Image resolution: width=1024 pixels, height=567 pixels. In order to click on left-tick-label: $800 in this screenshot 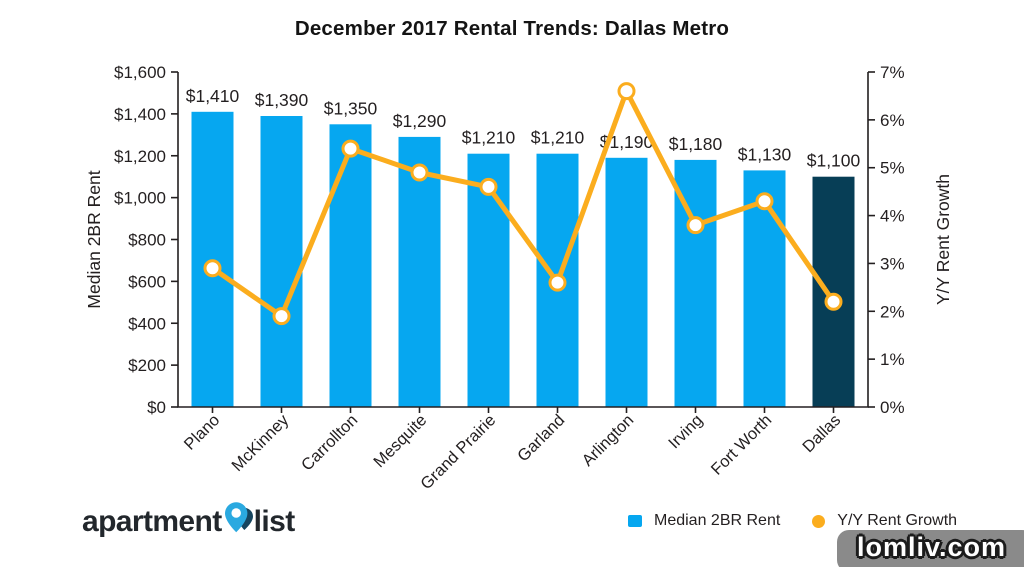, I will do `click(147, 240)`.